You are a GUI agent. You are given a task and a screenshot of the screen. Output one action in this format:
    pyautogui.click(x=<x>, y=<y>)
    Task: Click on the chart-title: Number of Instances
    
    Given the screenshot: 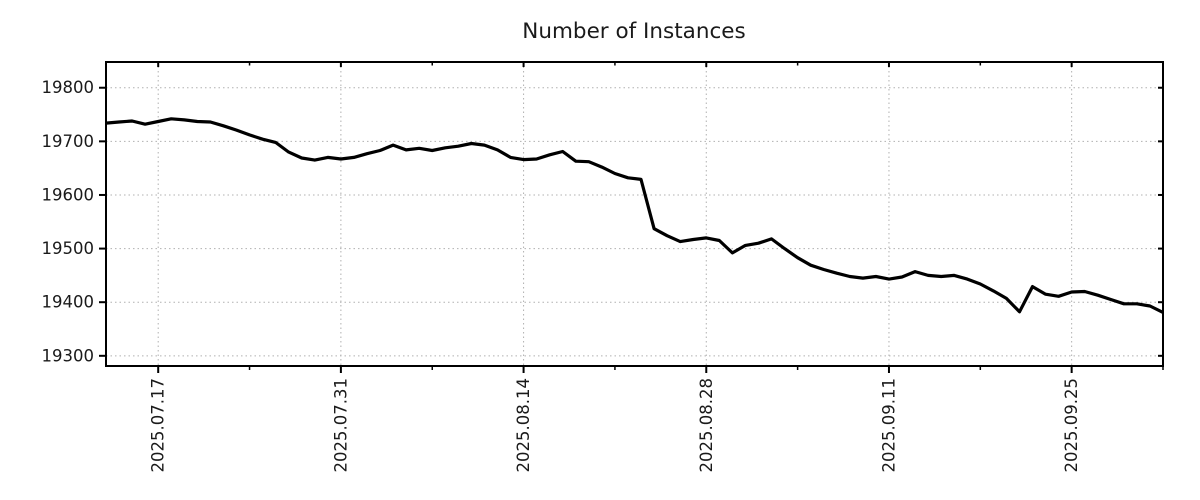 What is the action you would take?
    pyautogui.click(x=633, y=31)
    